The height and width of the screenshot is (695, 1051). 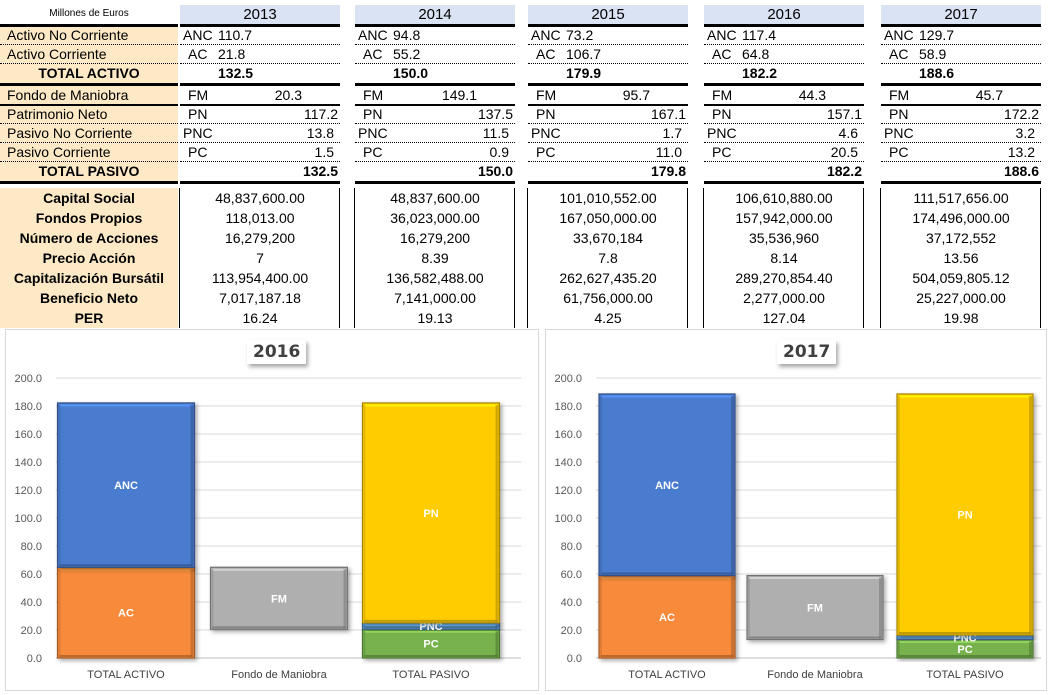 What do you see at coordinates (964, 516) in the screenshot?
I see `bar-label: PN` at bounding box center [964, 516].